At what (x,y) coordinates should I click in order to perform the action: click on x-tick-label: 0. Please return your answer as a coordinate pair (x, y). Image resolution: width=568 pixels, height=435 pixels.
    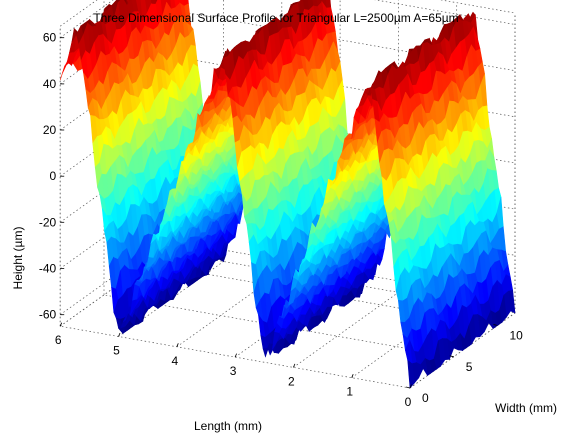
    Looking at the image, I should click on (408, 402).